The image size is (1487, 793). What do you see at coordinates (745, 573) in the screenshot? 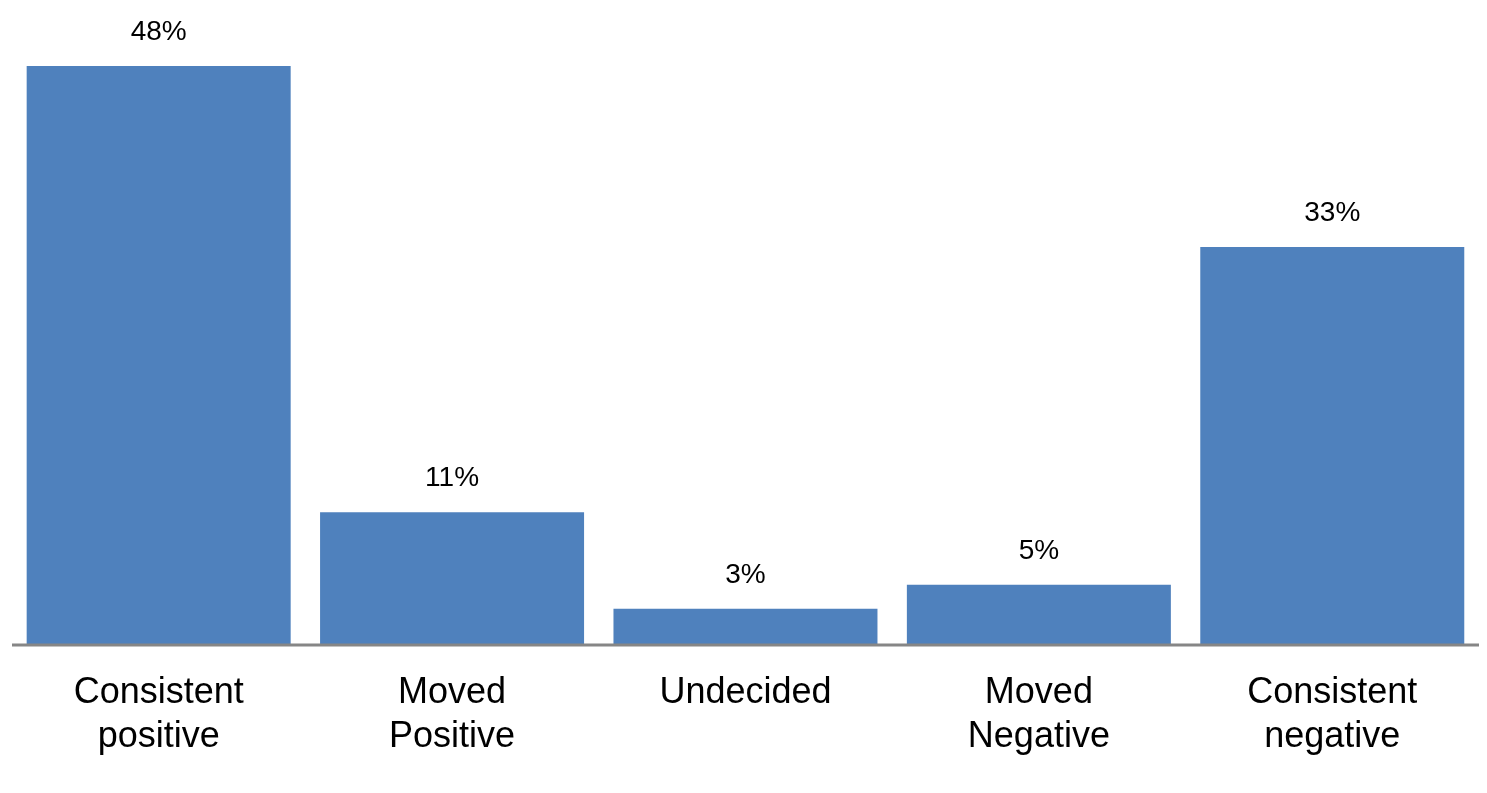
I see `data-label: 3%` at bounding box center [745, 573].